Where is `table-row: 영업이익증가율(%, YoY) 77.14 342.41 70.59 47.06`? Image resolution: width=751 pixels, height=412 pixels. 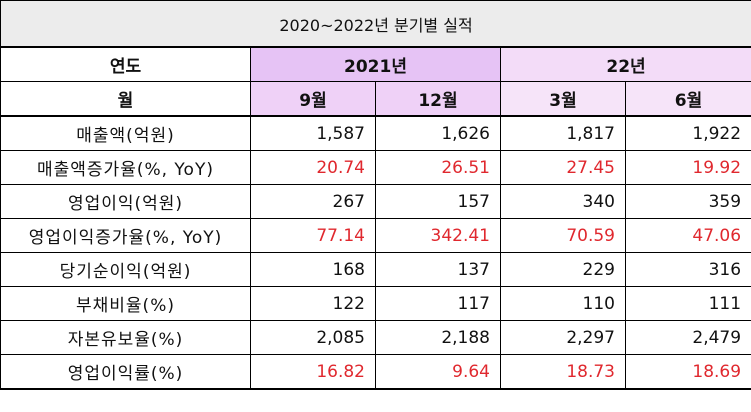
table-row: 영업이익증가율(%, YoY) 77.14 342.41 70.59 47.06 is located at coordinates (375, 235).